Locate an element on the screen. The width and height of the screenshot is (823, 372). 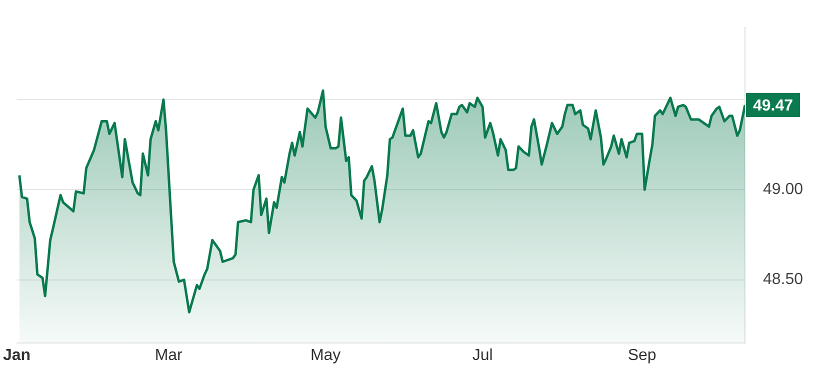
y-tick-label: 49.00 is located at coordinates (783, 189).